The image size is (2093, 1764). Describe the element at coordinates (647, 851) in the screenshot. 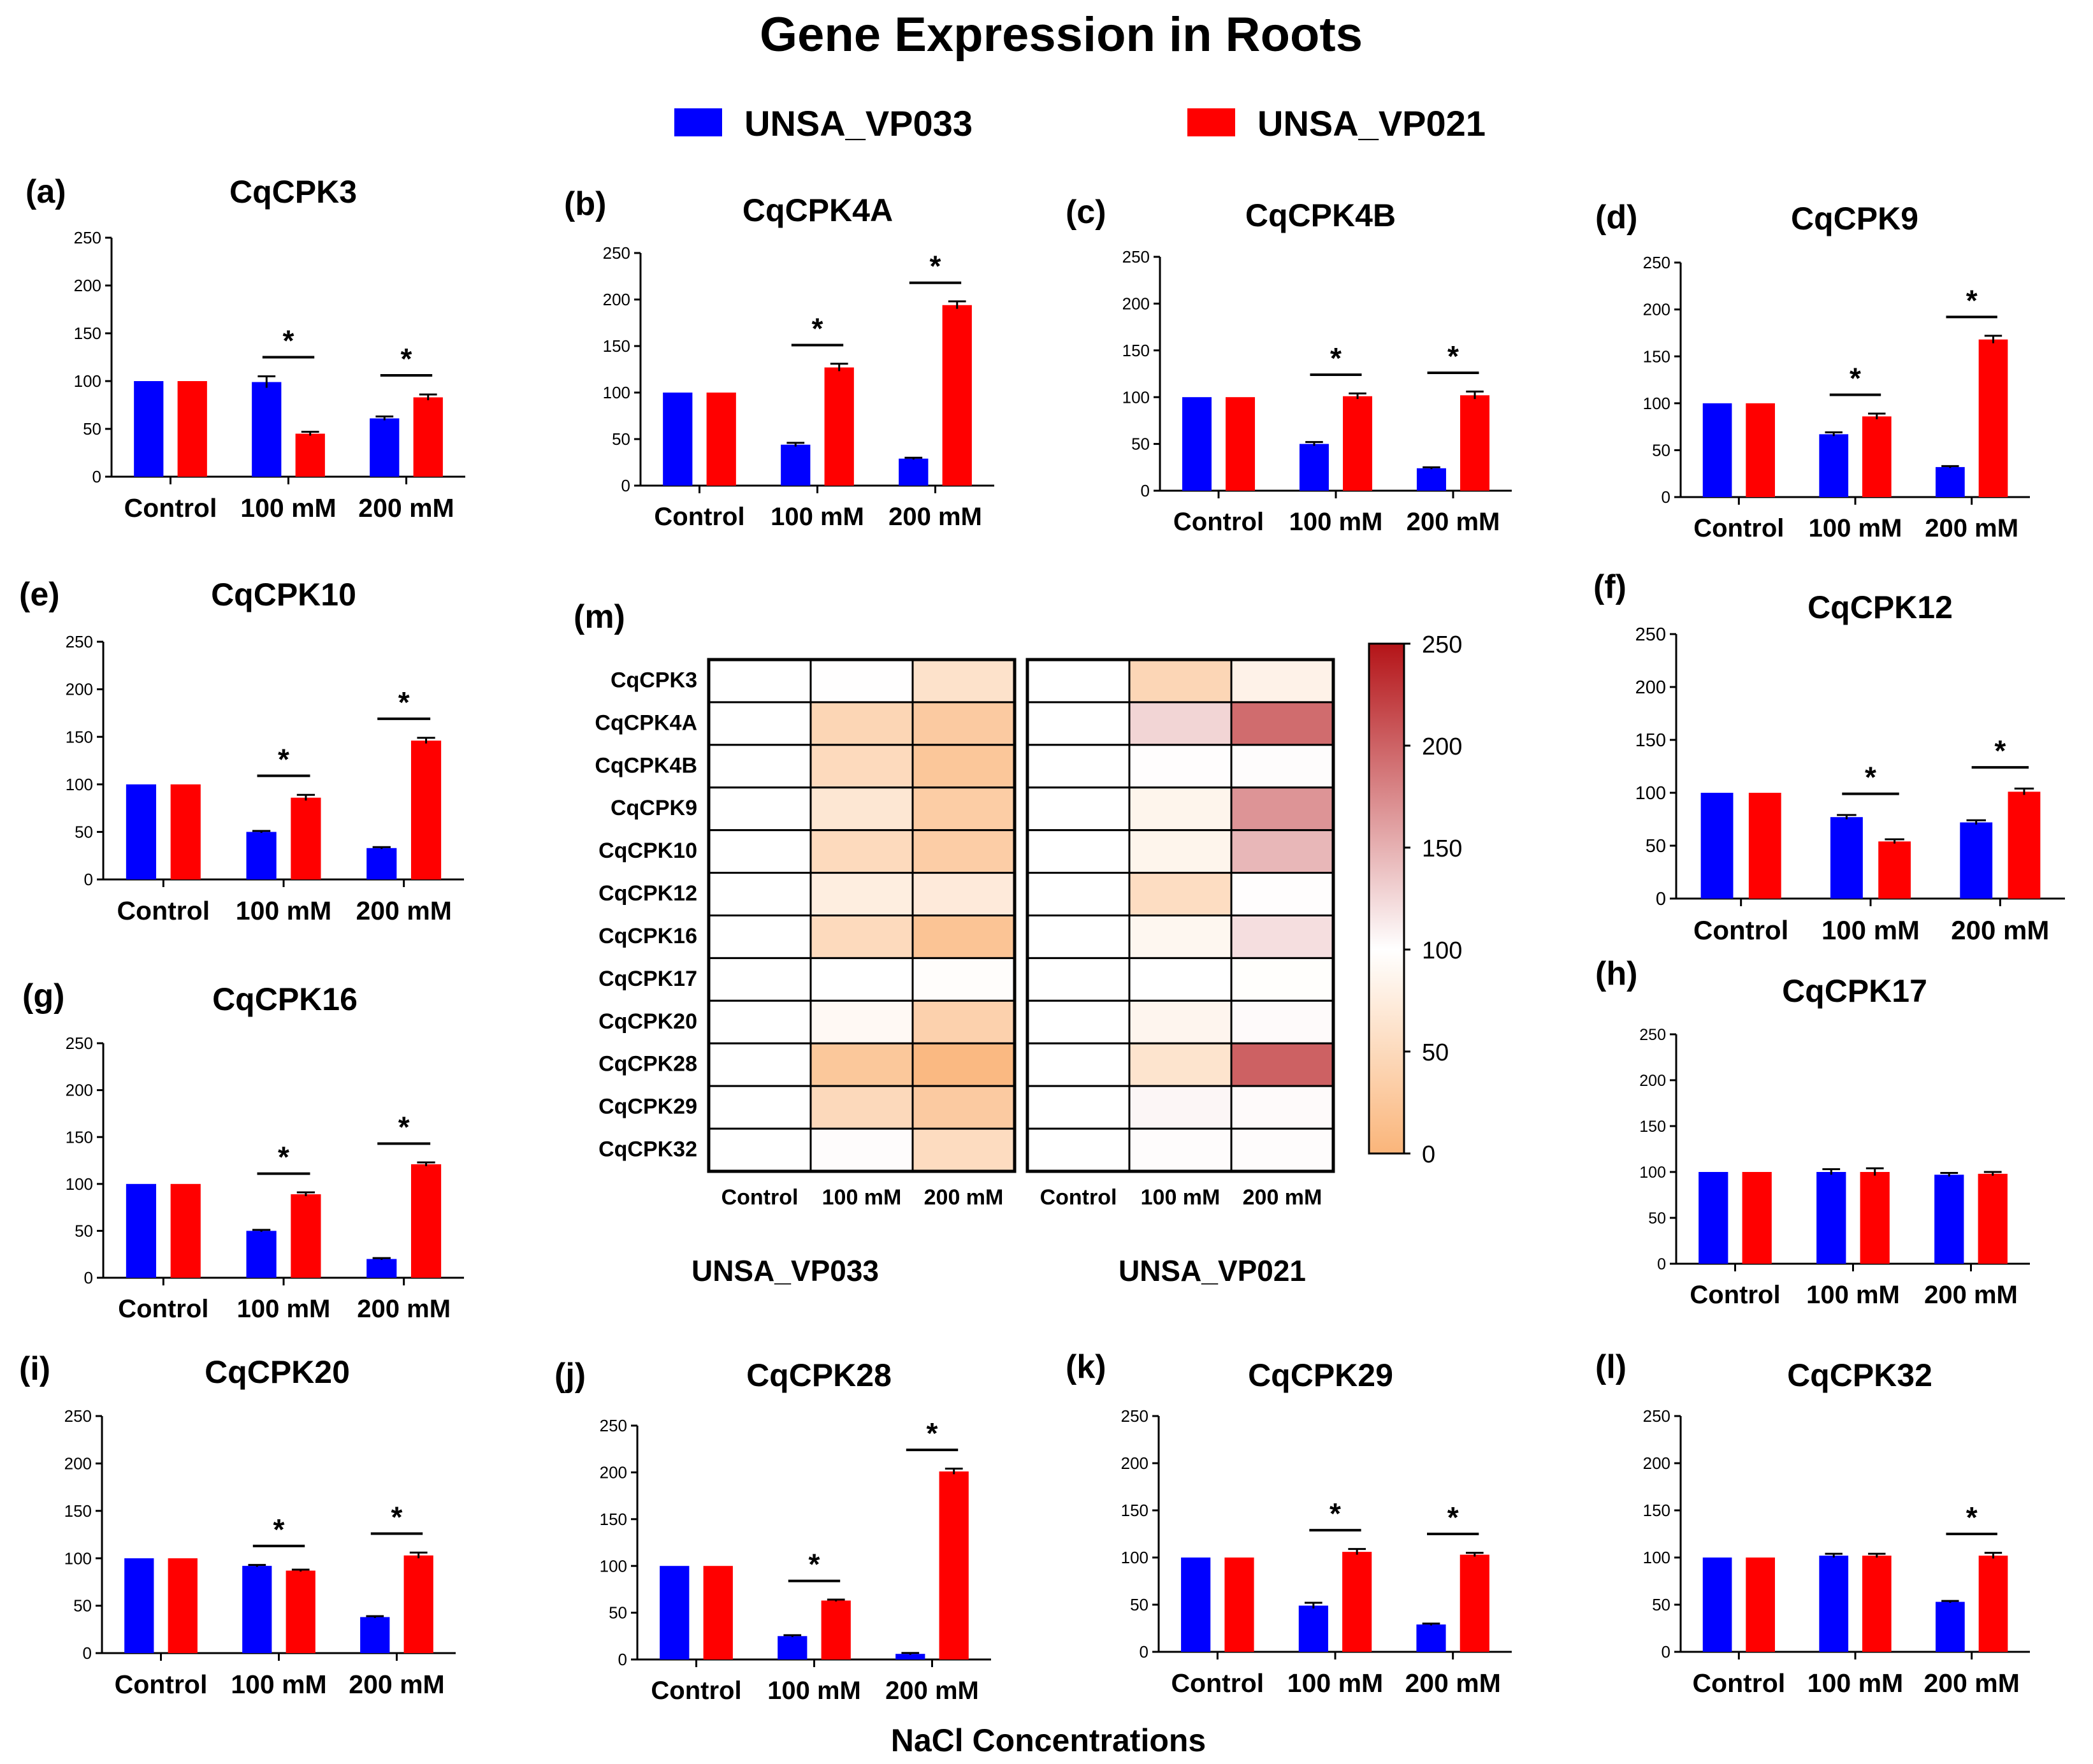

I see `heatmap-row-label: CqCPK10` at that location.